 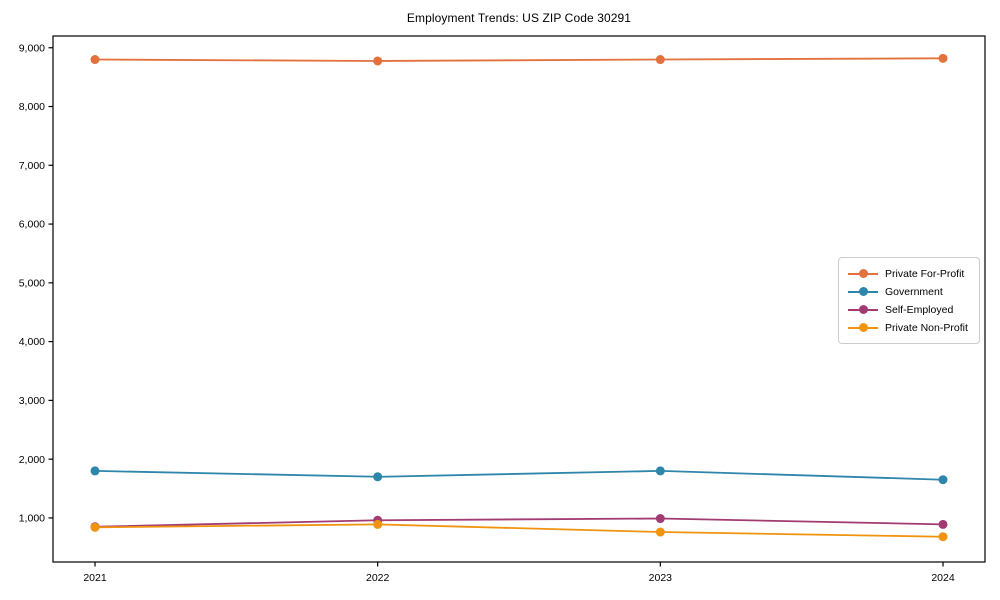 I want to click on legend-item-private-for-profit: Private For-Profit, so click(x=909, y=273).